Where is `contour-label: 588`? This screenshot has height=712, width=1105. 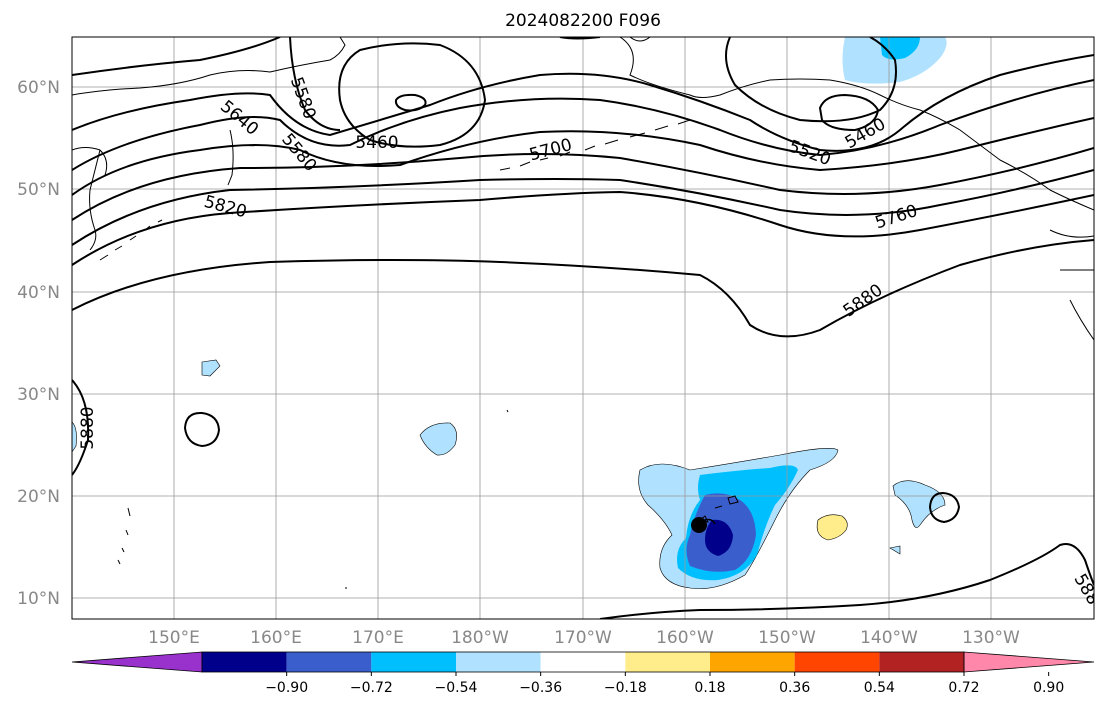 contour-label: 588 is located at coordinates (1087, 589).